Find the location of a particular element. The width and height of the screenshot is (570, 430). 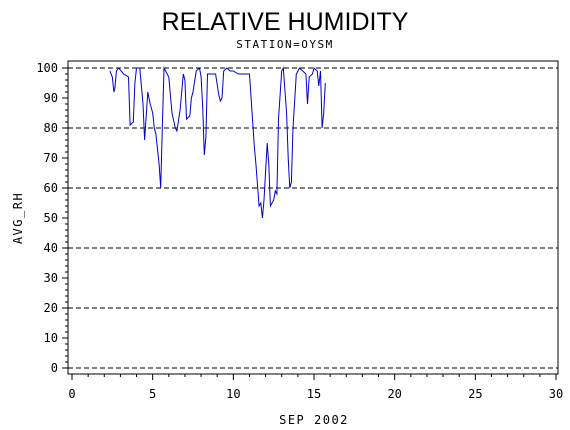

x-tick-label: 0 is located at coordinates (71, 394).